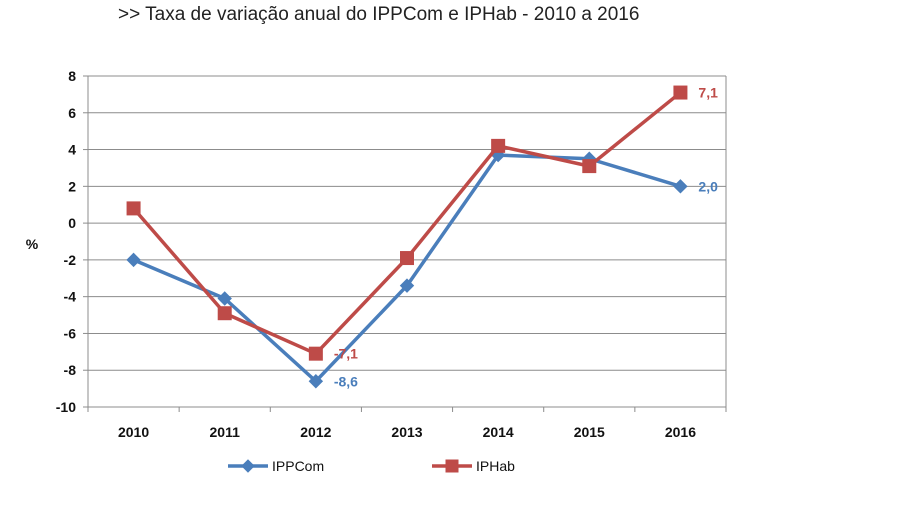  Describe the element at coordinates (346, 381) in the screenshot. I see `data-label-ippcom: -8,6` at that location.